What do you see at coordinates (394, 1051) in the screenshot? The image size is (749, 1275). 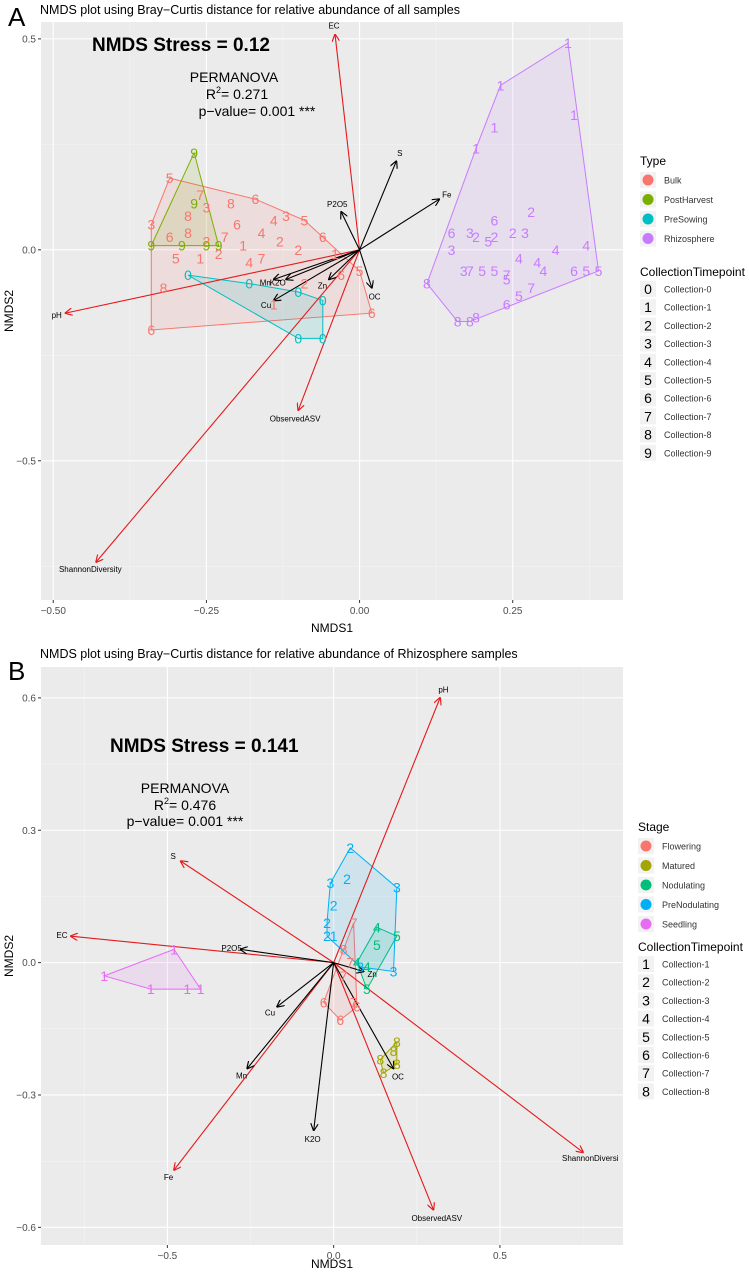 I see `point-matured: 8` at bounding box center [394, 1051].